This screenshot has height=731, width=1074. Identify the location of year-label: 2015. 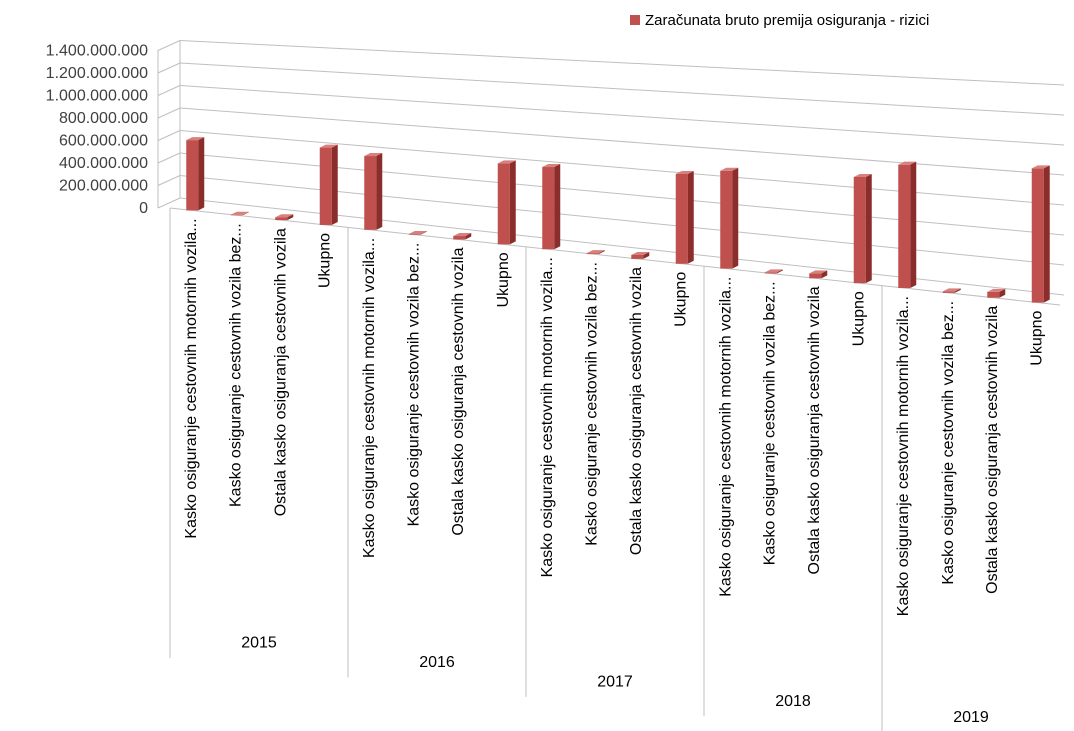
(259, 643).